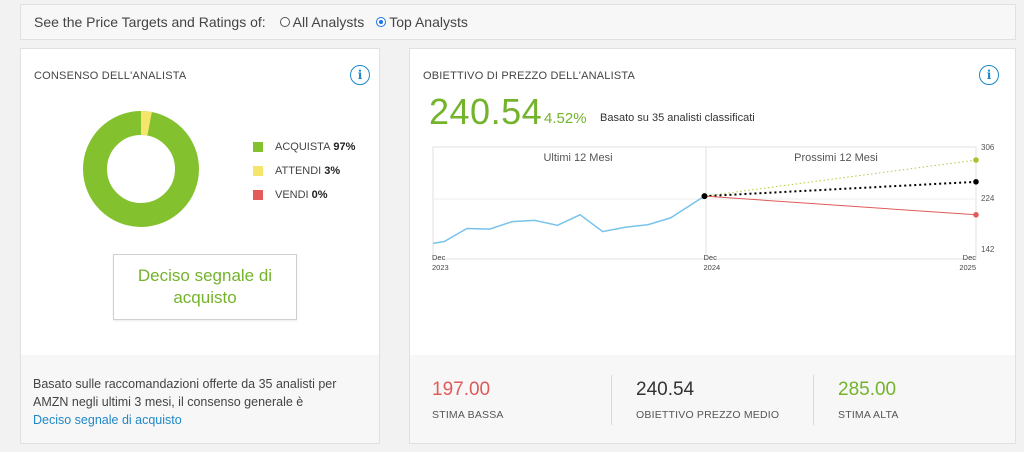  I want to click on stat-average: 240.54 OBIETTIVO PREZZO MEDIO, so click(707, 400).